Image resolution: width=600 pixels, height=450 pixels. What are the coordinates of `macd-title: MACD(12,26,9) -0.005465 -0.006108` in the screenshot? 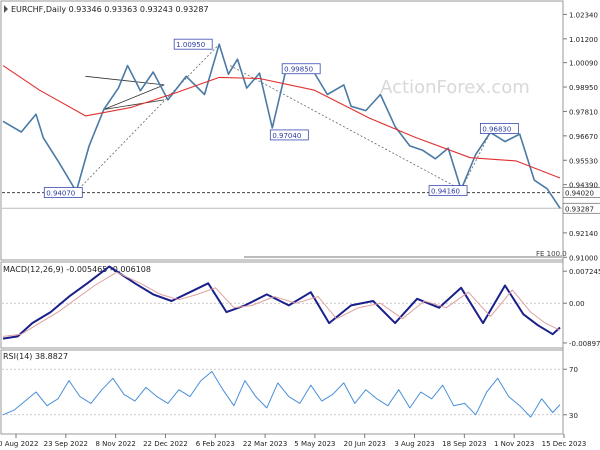 It's located at (77, 269).